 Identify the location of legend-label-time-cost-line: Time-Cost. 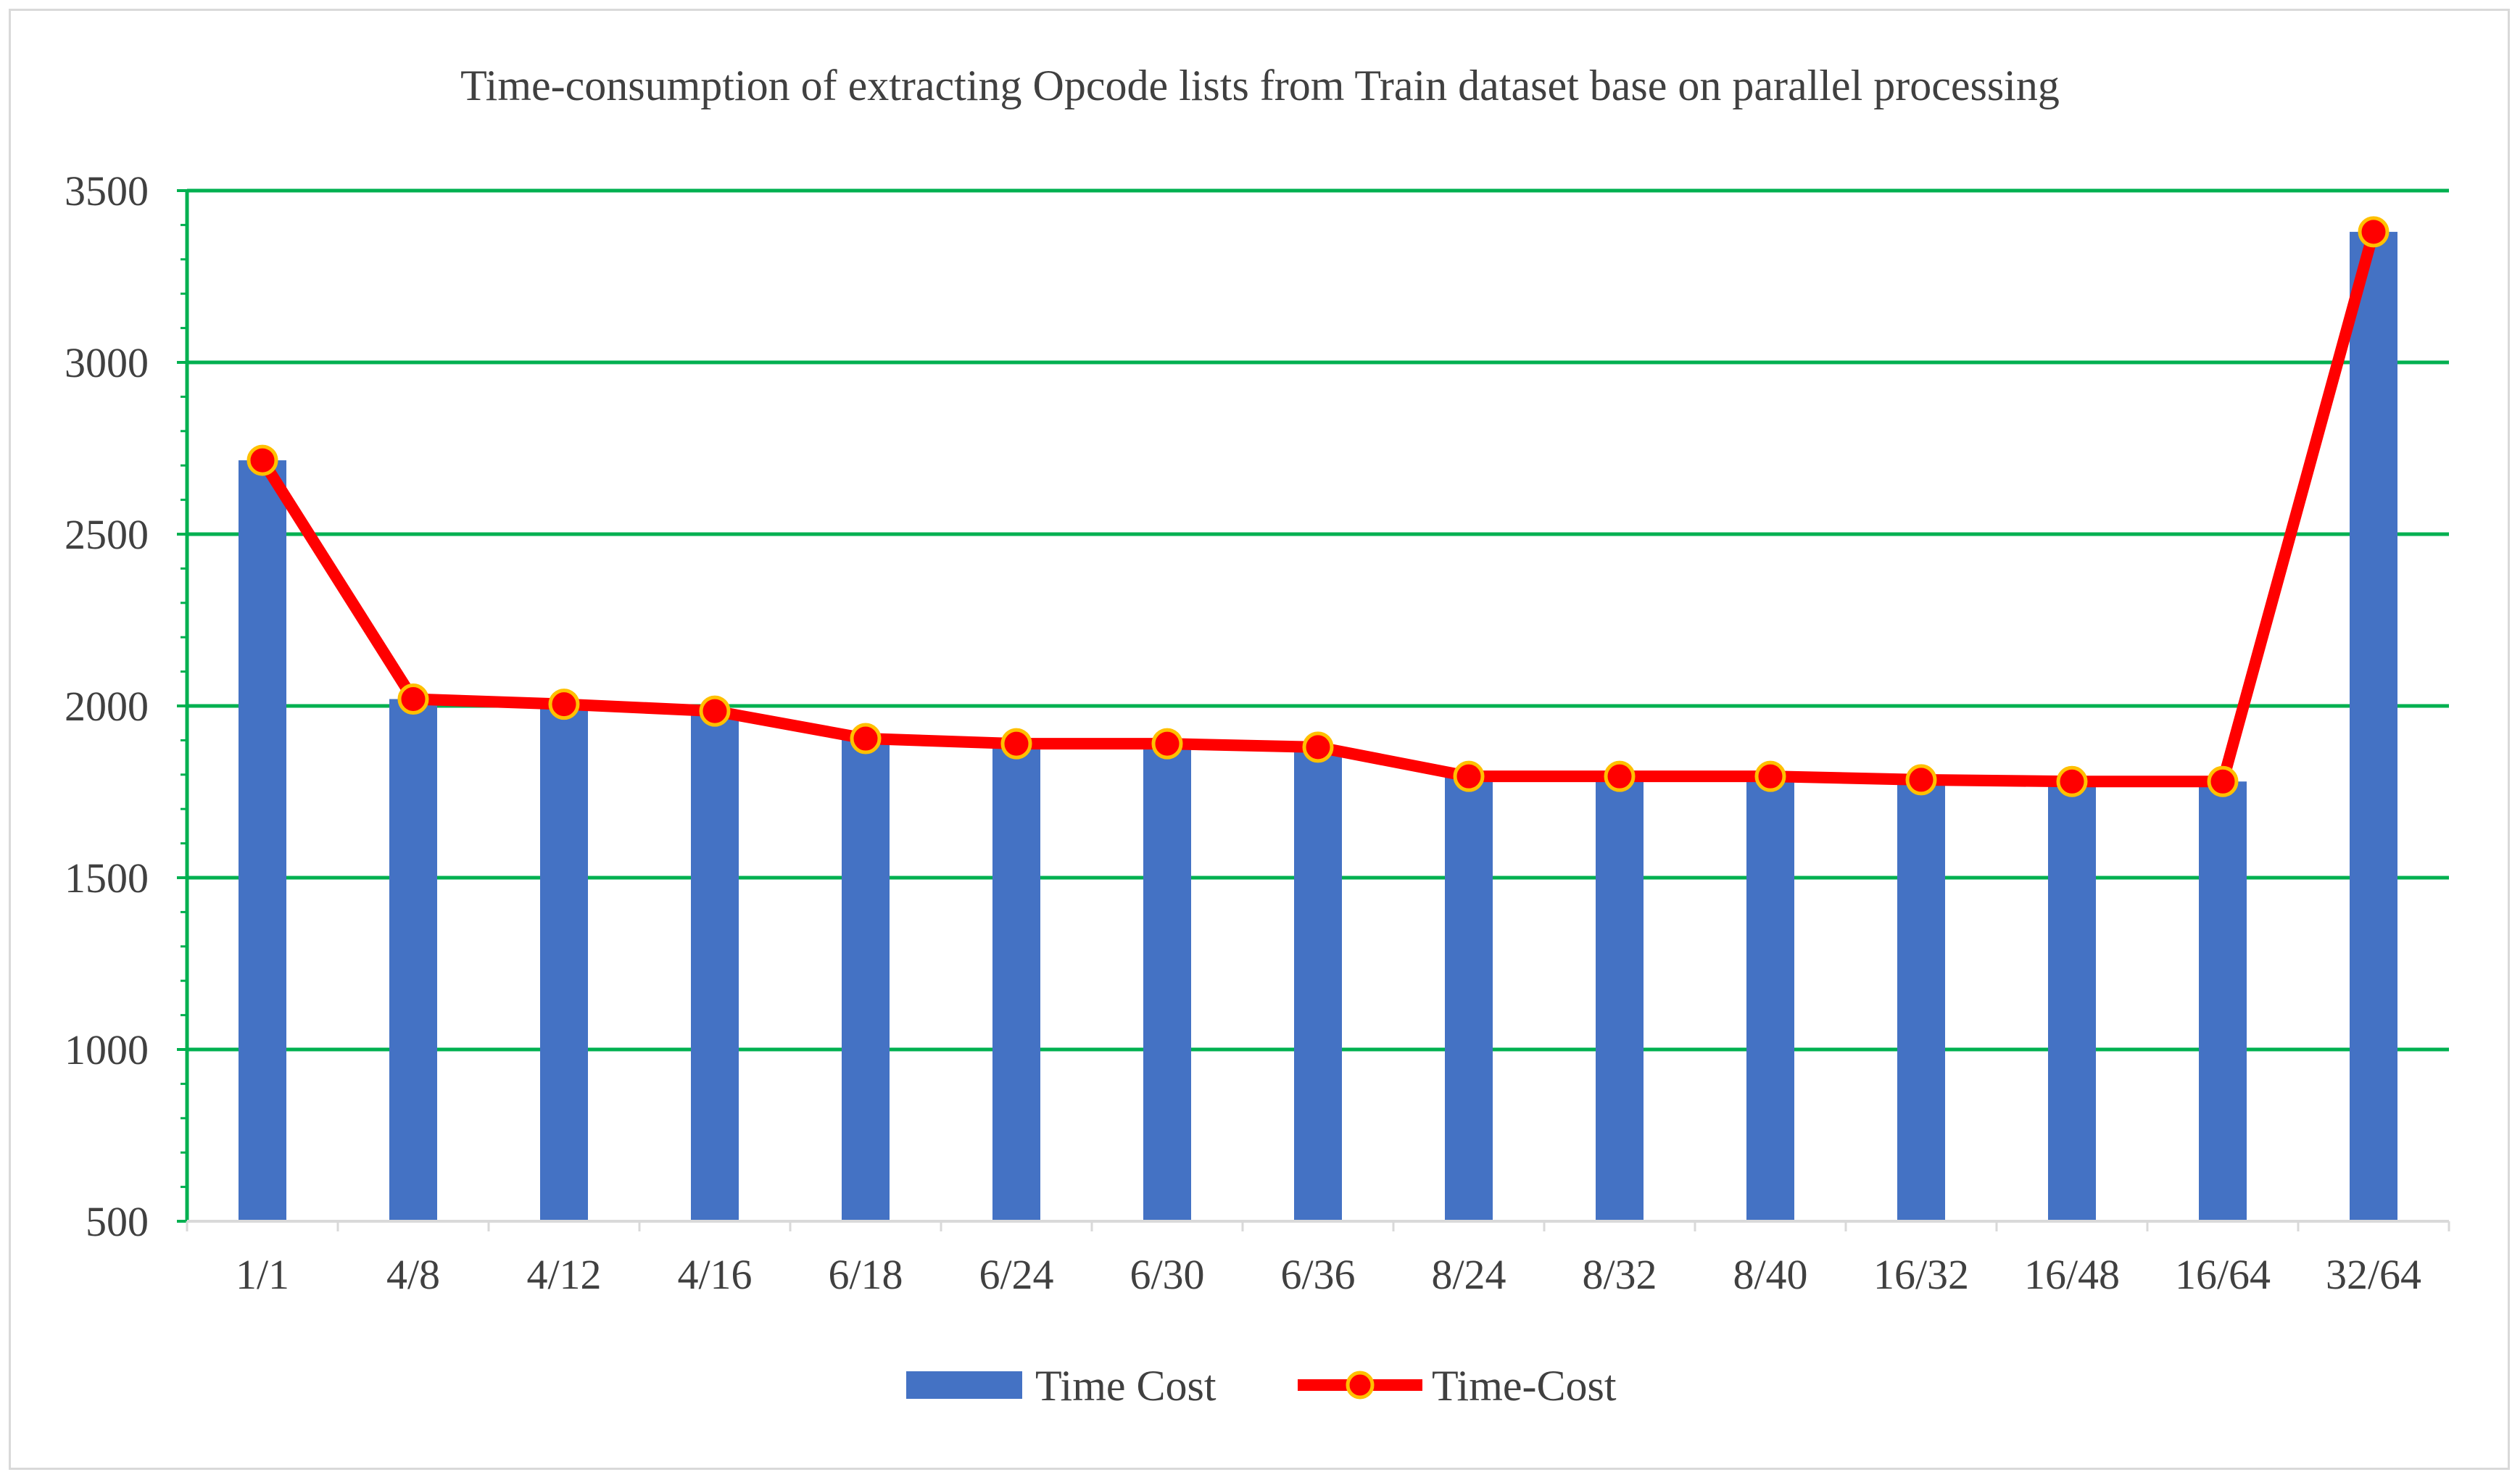
(1524, 1386).